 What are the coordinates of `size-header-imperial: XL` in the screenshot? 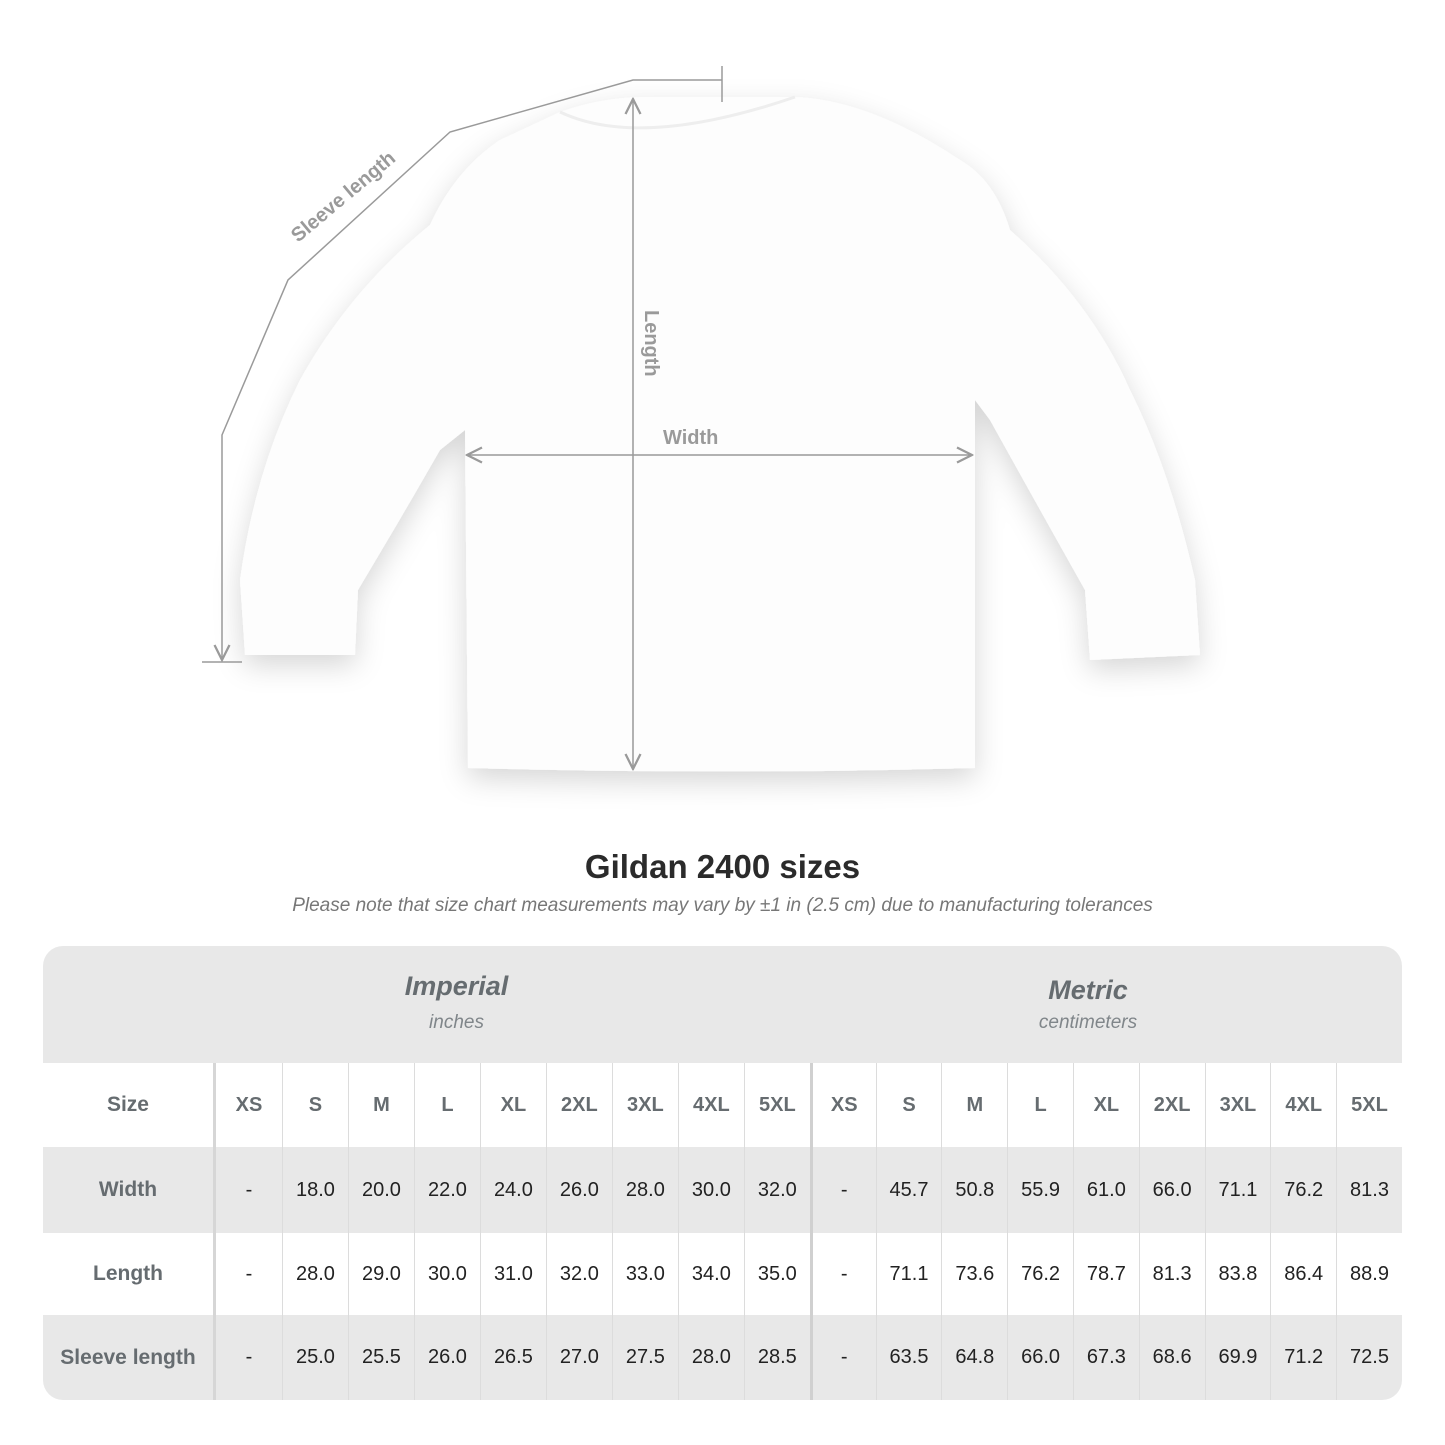 It's located at (512, 1105).